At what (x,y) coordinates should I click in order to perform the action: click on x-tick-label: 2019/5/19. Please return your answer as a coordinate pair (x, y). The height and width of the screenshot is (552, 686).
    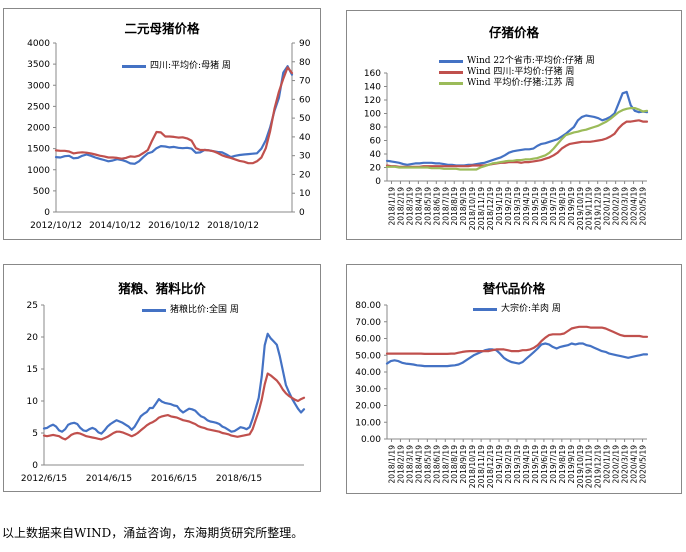
    Looking at the image, I should click on (535, 464).